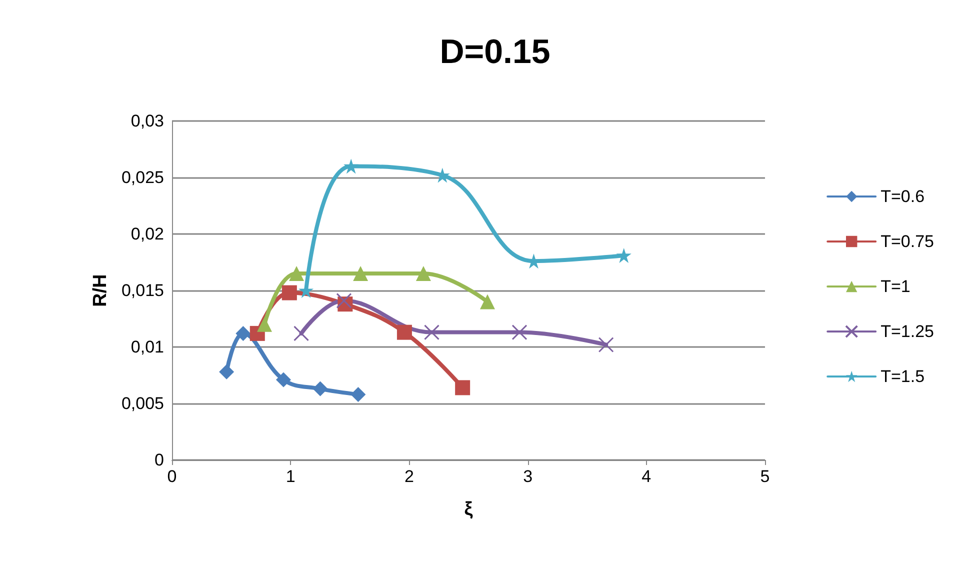  What do you see at coordinates (907, 331) in the screenshot?
I see `legend-label: T=1.25` at bounding box center [907, 331].